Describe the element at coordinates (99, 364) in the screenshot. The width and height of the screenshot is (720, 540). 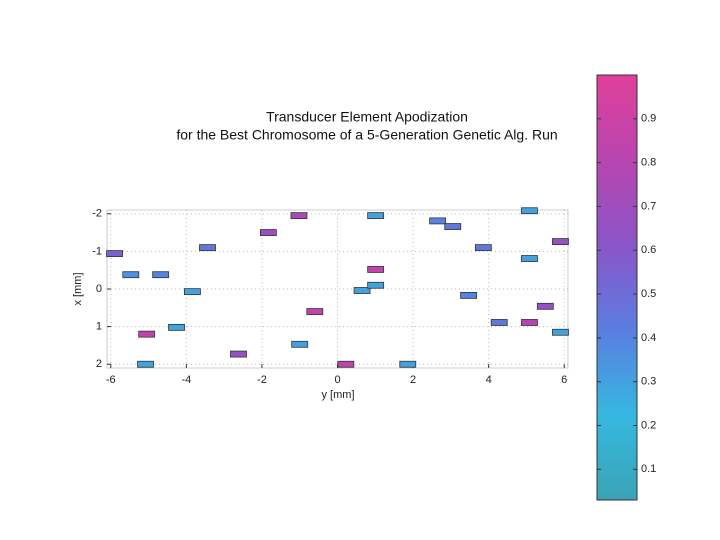
I see `y-tick-label: 2` at that location.